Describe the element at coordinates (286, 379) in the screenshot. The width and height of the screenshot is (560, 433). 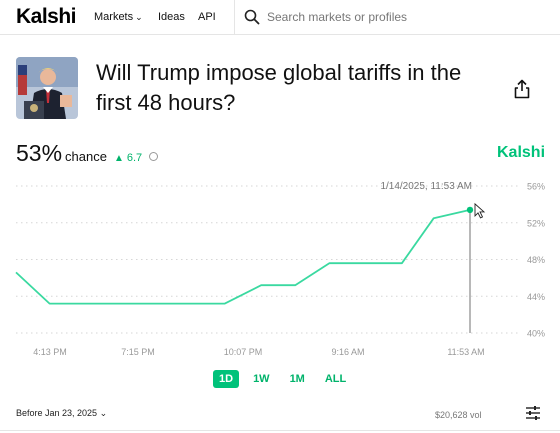
I see `range-selector: 1D 1W 1M ALL` at that location.